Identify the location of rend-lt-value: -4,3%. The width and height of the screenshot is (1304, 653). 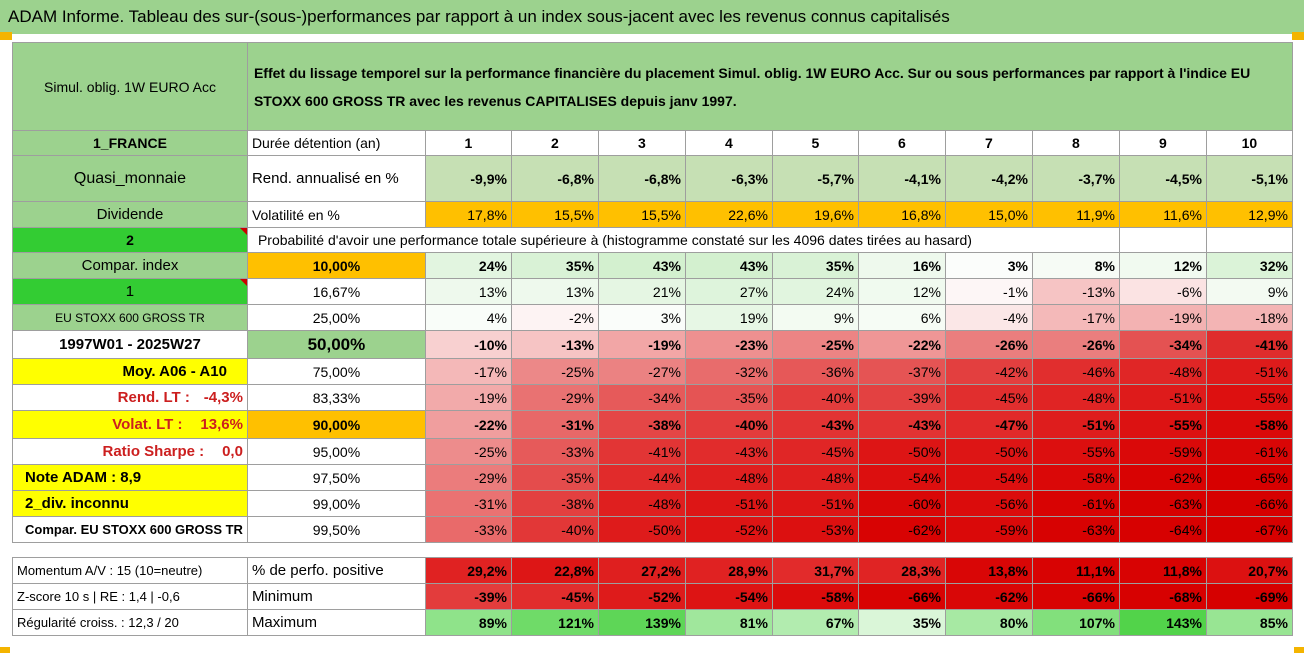
(223, 397).